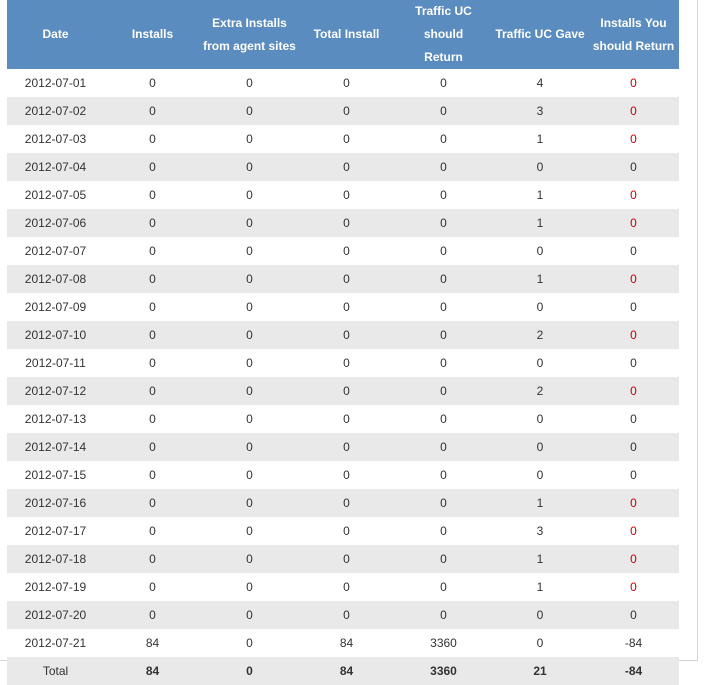 This screenshot has height=685, width=714. Describe the element at coordinates (443, 57) in the screenshot. I see `column-header-text: Return` at that location.